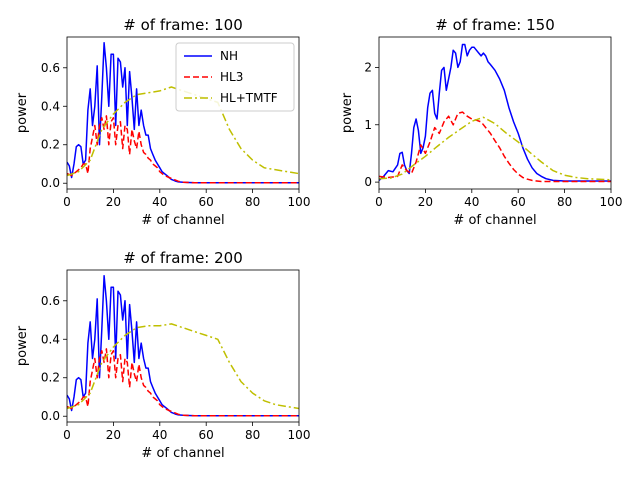 The image size is (640, 480). I want to click on legend-label: NH, so click(229, 56).